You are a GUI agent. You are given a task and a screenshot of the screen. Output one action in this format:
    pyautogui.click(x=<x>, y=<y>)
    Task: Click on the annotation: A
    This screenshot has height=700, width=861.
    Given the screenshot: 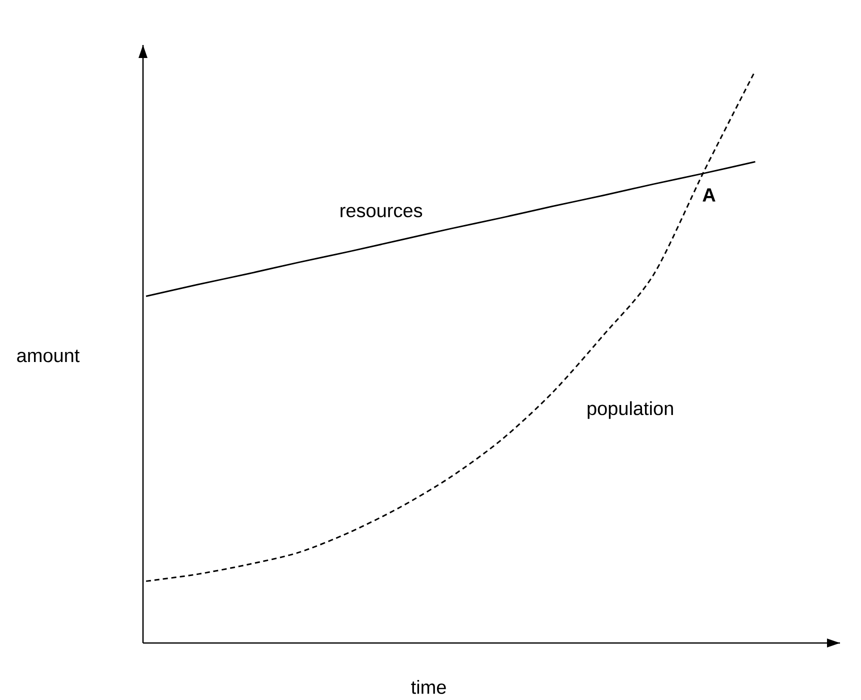 What is the action you would take?
    pyautogui.click(x=709, y=195)
    